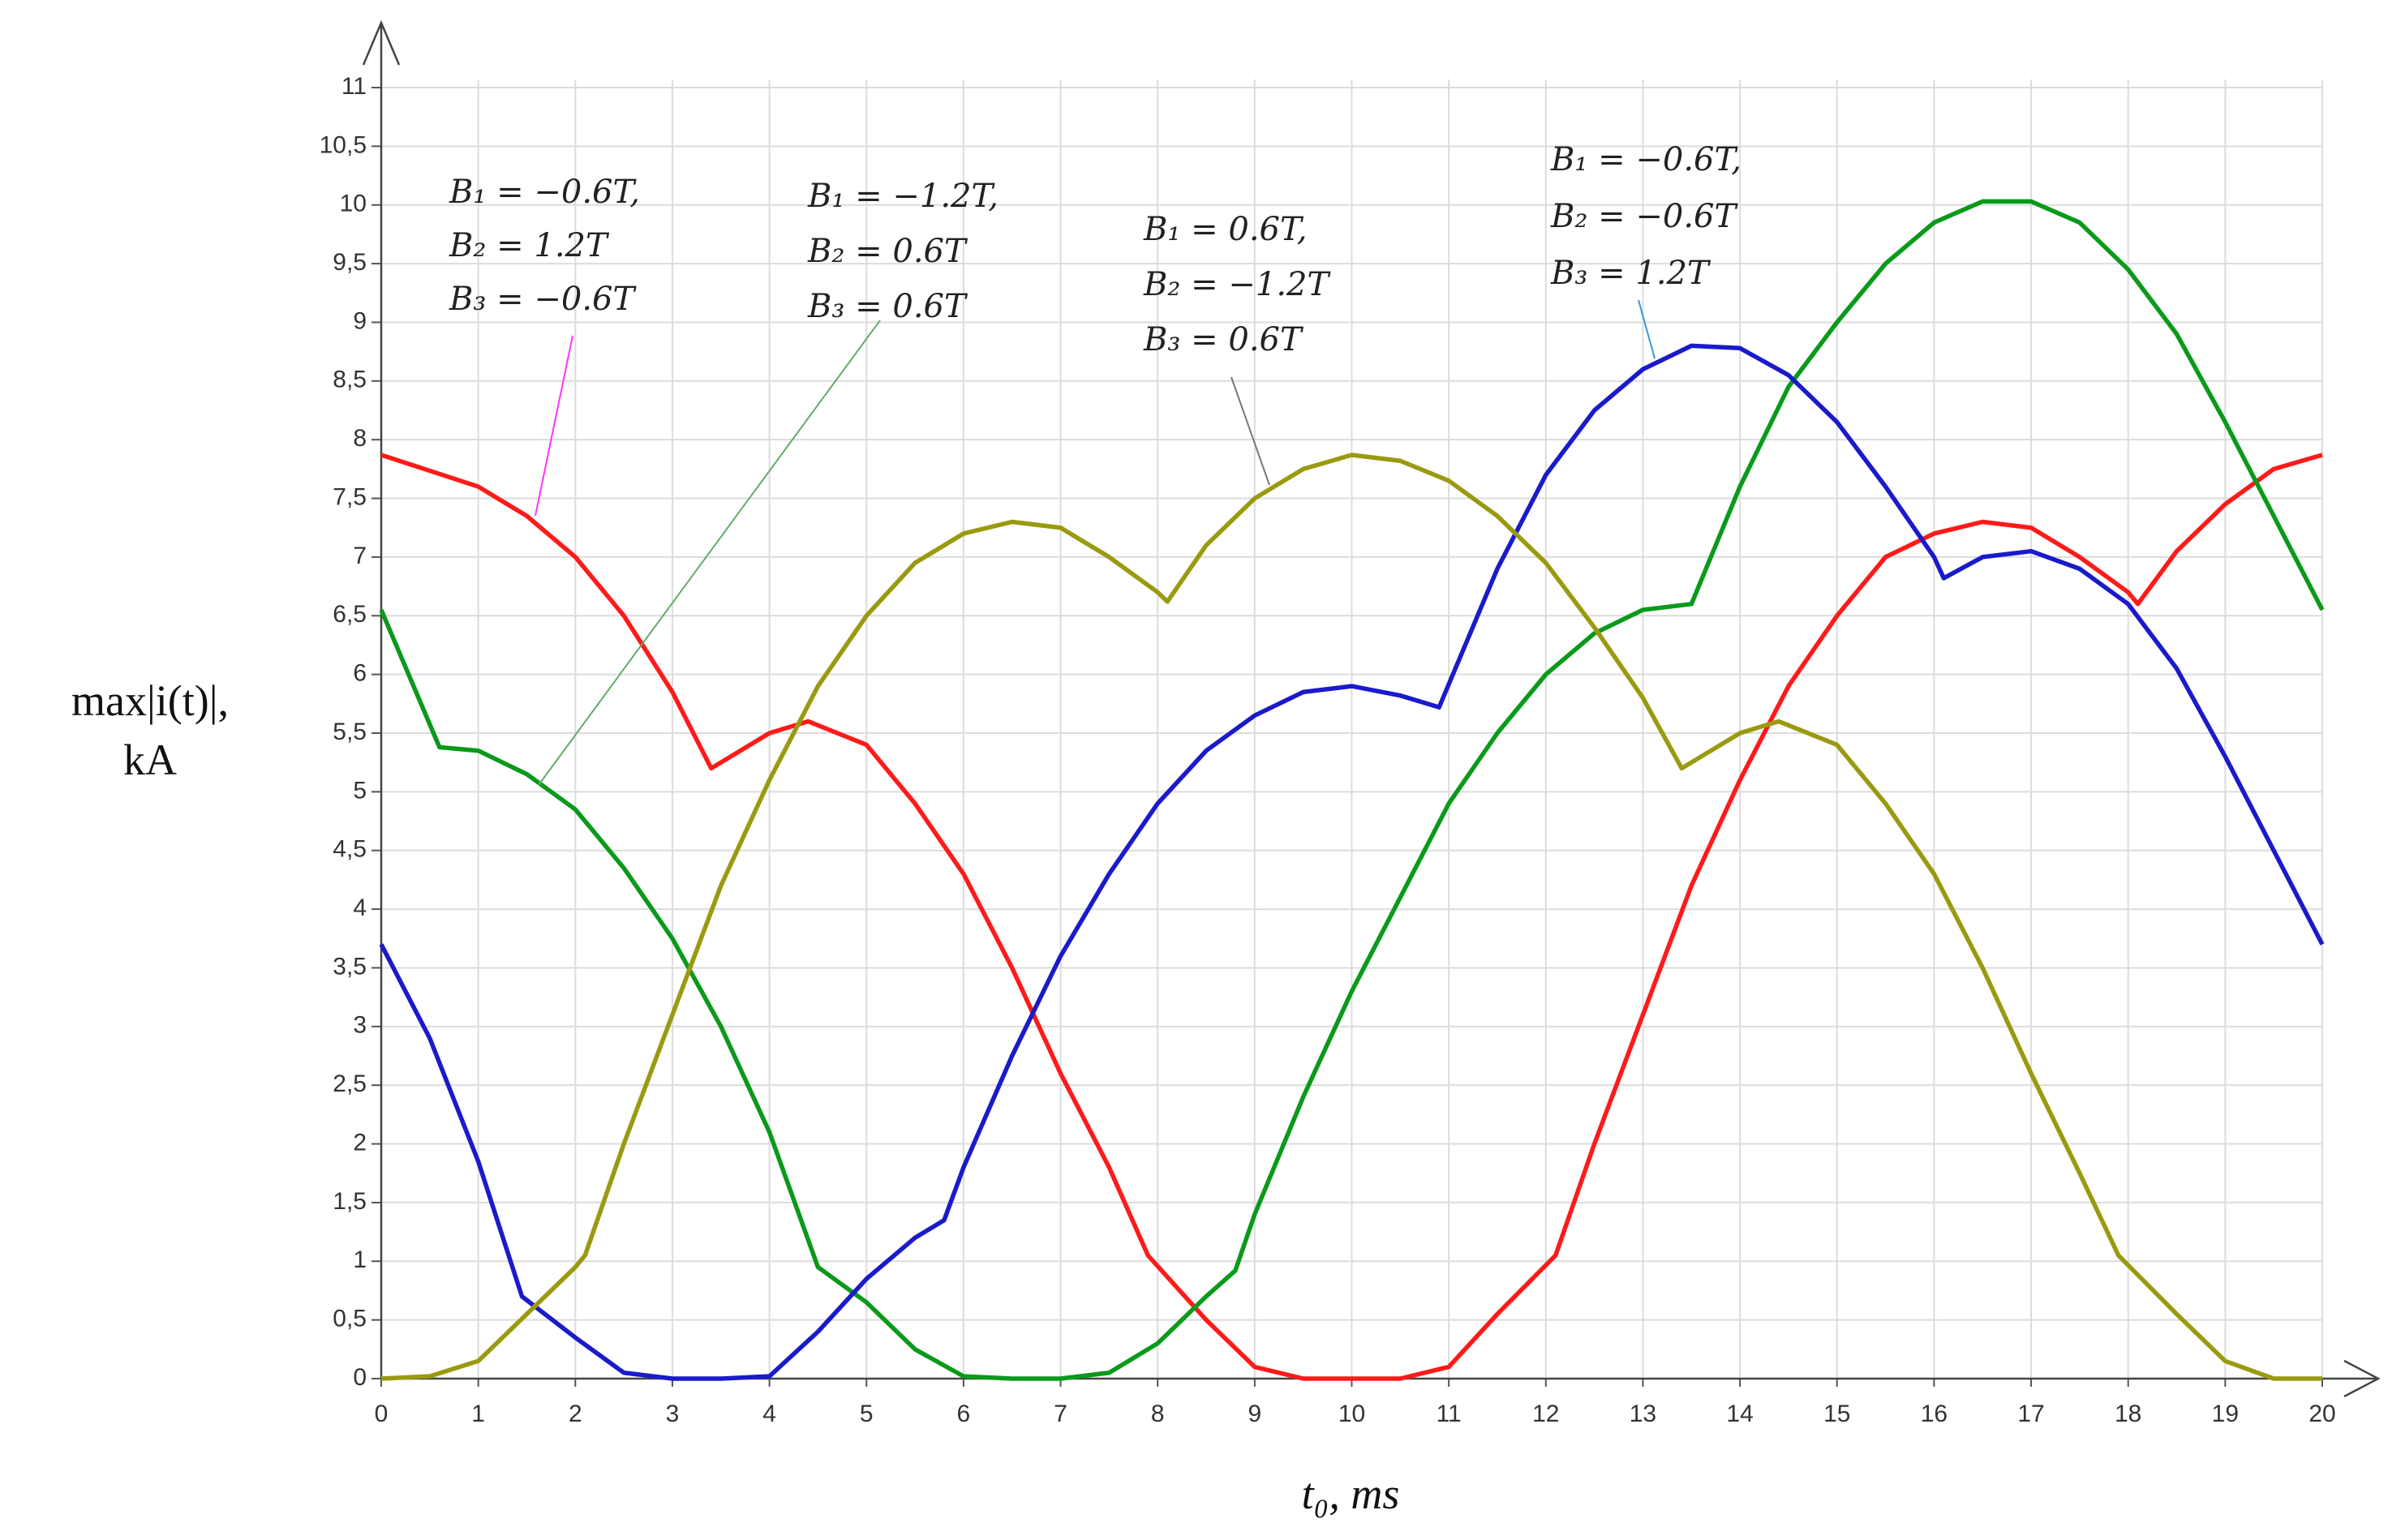  What do you see at coordinates (1060, 1414) in the screenshot?
I see `x-tick-label: 7` at bounding box center [1060, 1414].